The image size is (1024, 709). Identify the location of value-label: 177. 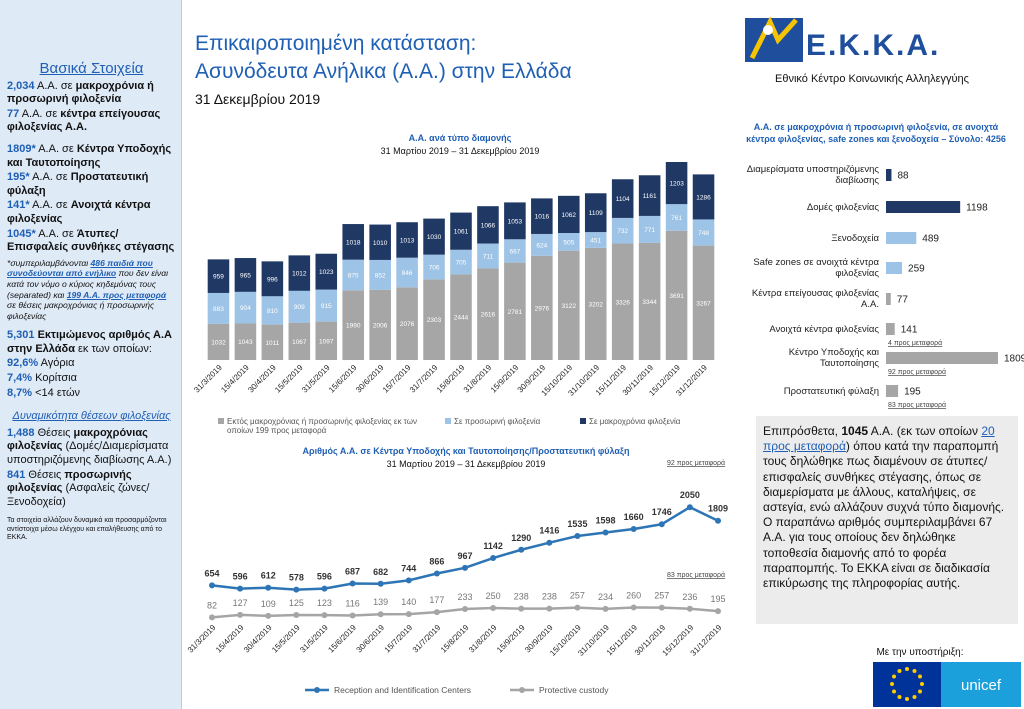
(436, 600).